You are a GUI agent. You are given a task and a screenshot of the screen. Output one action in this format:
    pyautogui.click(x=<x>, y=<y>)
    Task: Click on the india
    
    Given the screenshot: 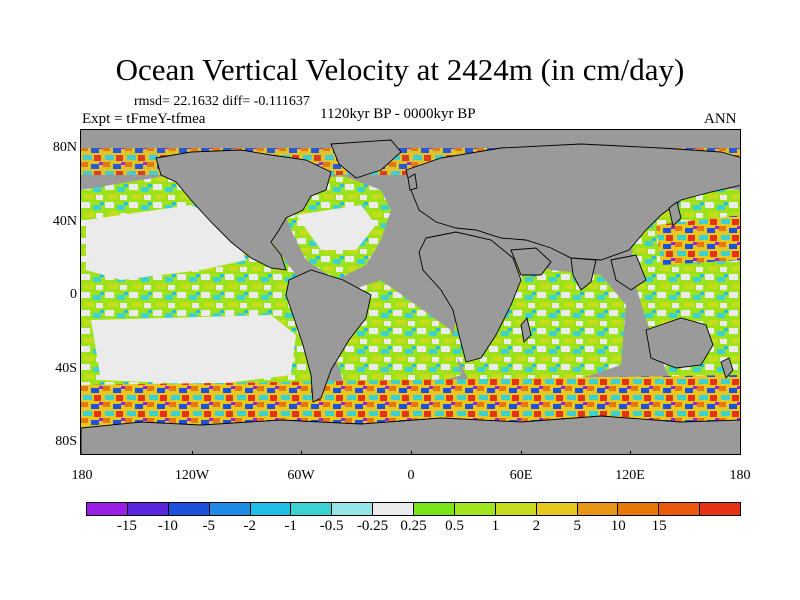 What is the action you would take?
    pyautogui.click(x=583, y=274)
    